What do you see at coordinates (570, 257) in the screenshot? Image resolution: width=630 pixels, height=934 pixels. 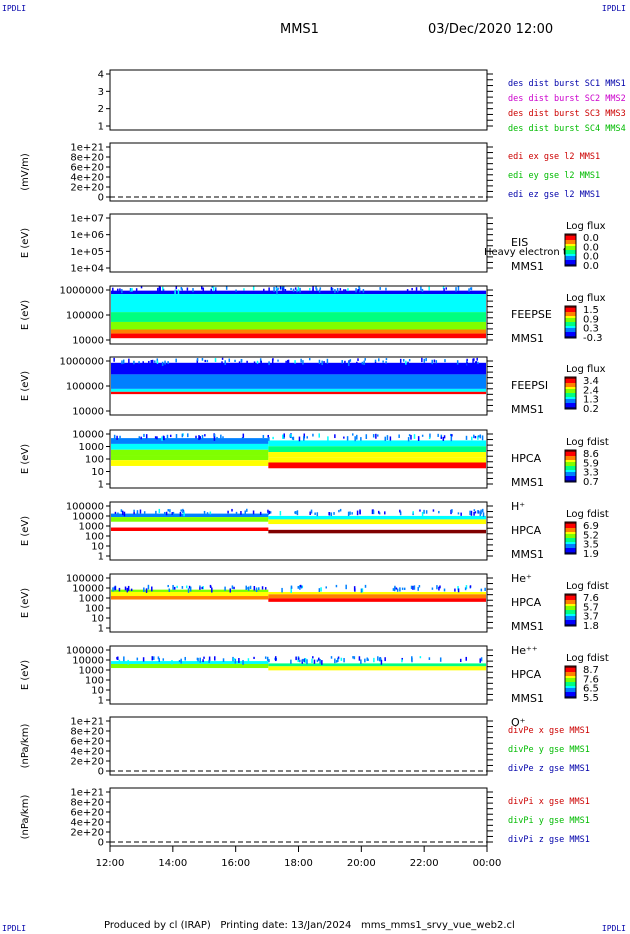 I see `eis-colorbar-cell` at bounding box center [570, 257].